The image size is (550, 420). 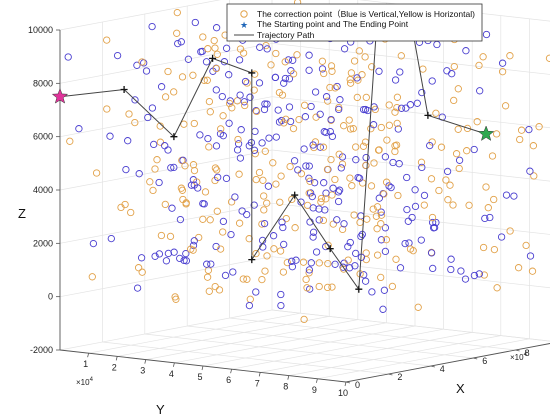 I want to click on y-tick-label-5: 6, so click(x=228, y=380).